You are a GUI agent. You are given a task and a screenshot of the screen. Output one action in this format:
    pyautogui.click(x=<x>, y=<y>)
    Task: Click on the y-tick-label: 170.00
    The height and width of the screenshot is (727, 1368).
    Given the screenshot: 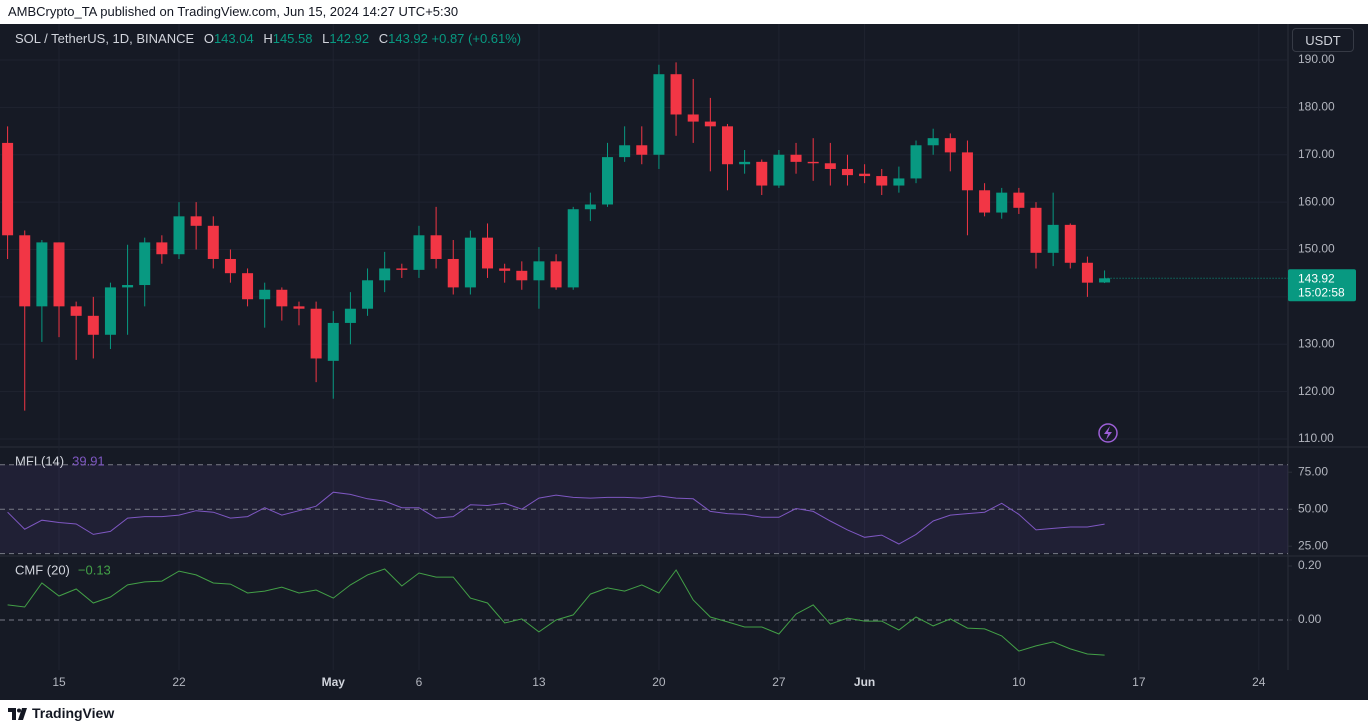 What is the action you would take?
    pyautogui.click(x=1316, y=154)
    